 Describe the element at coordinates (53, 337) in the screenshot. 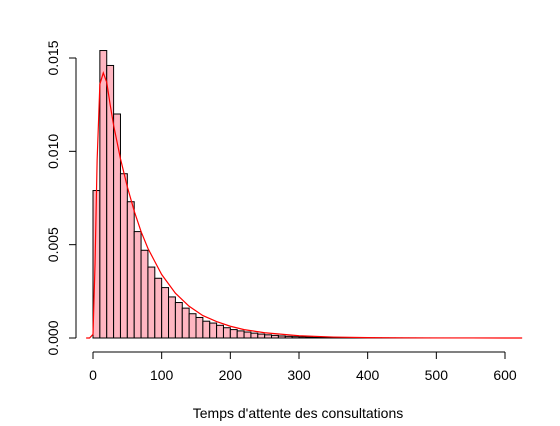

I see `y-tick-label: 0.000` at that location.